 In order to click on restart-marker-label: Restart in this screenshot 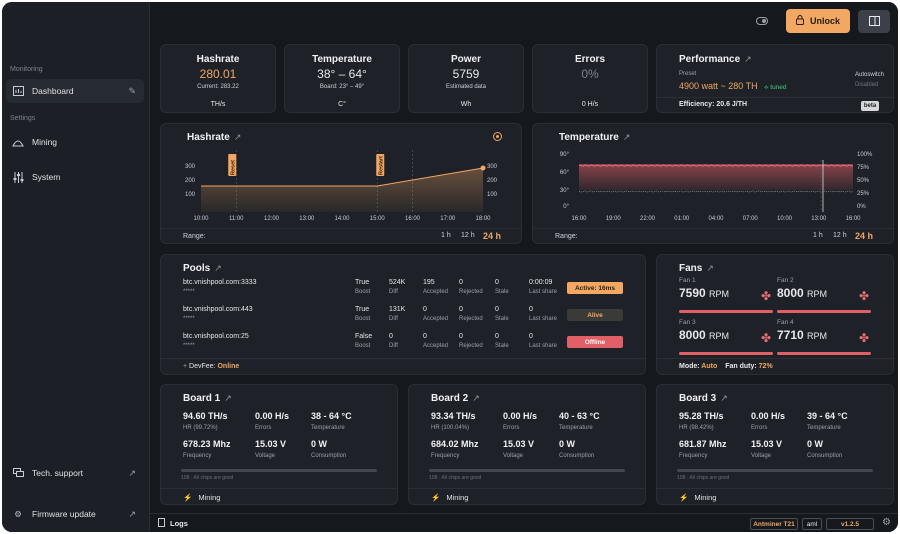, I will do `click(381, 165)`.